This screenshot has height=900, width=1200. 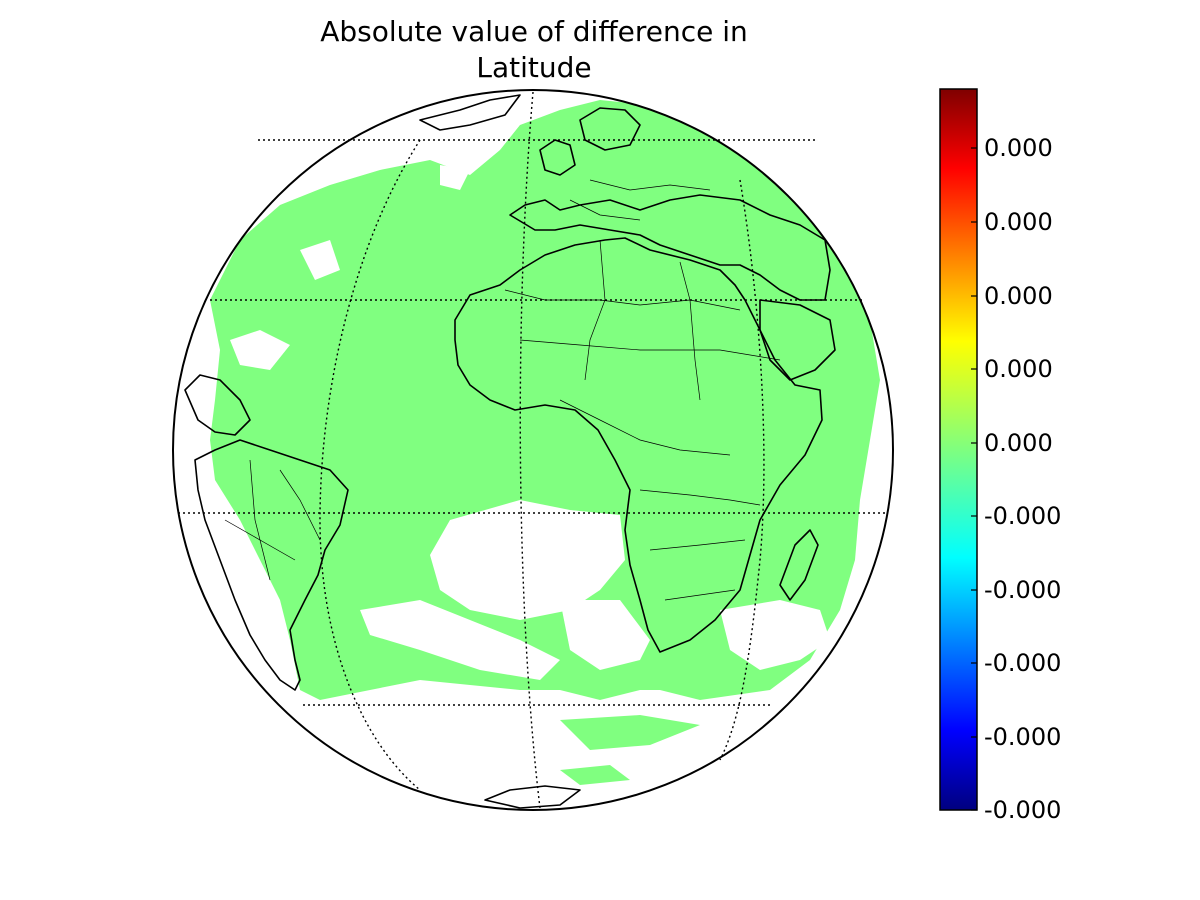 What do you see at coordinates (670, 247) in the screenshot?
I see `europe-outline` at bounding box center [670, 247].